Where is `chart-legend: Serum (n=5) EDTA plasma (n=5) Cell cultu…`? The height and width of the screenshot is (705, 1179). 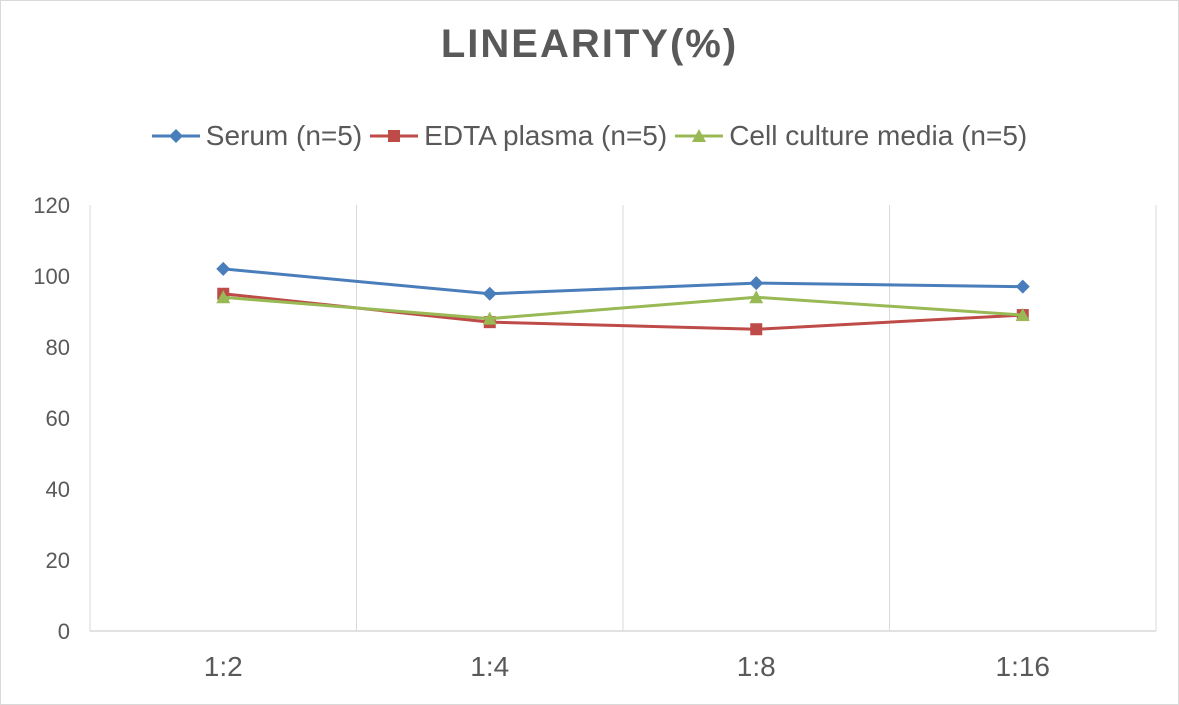
chart-legend: Serum (n=5) EDTA plasma (n=5) Cell cultu… is located at coordinates (589, 136).